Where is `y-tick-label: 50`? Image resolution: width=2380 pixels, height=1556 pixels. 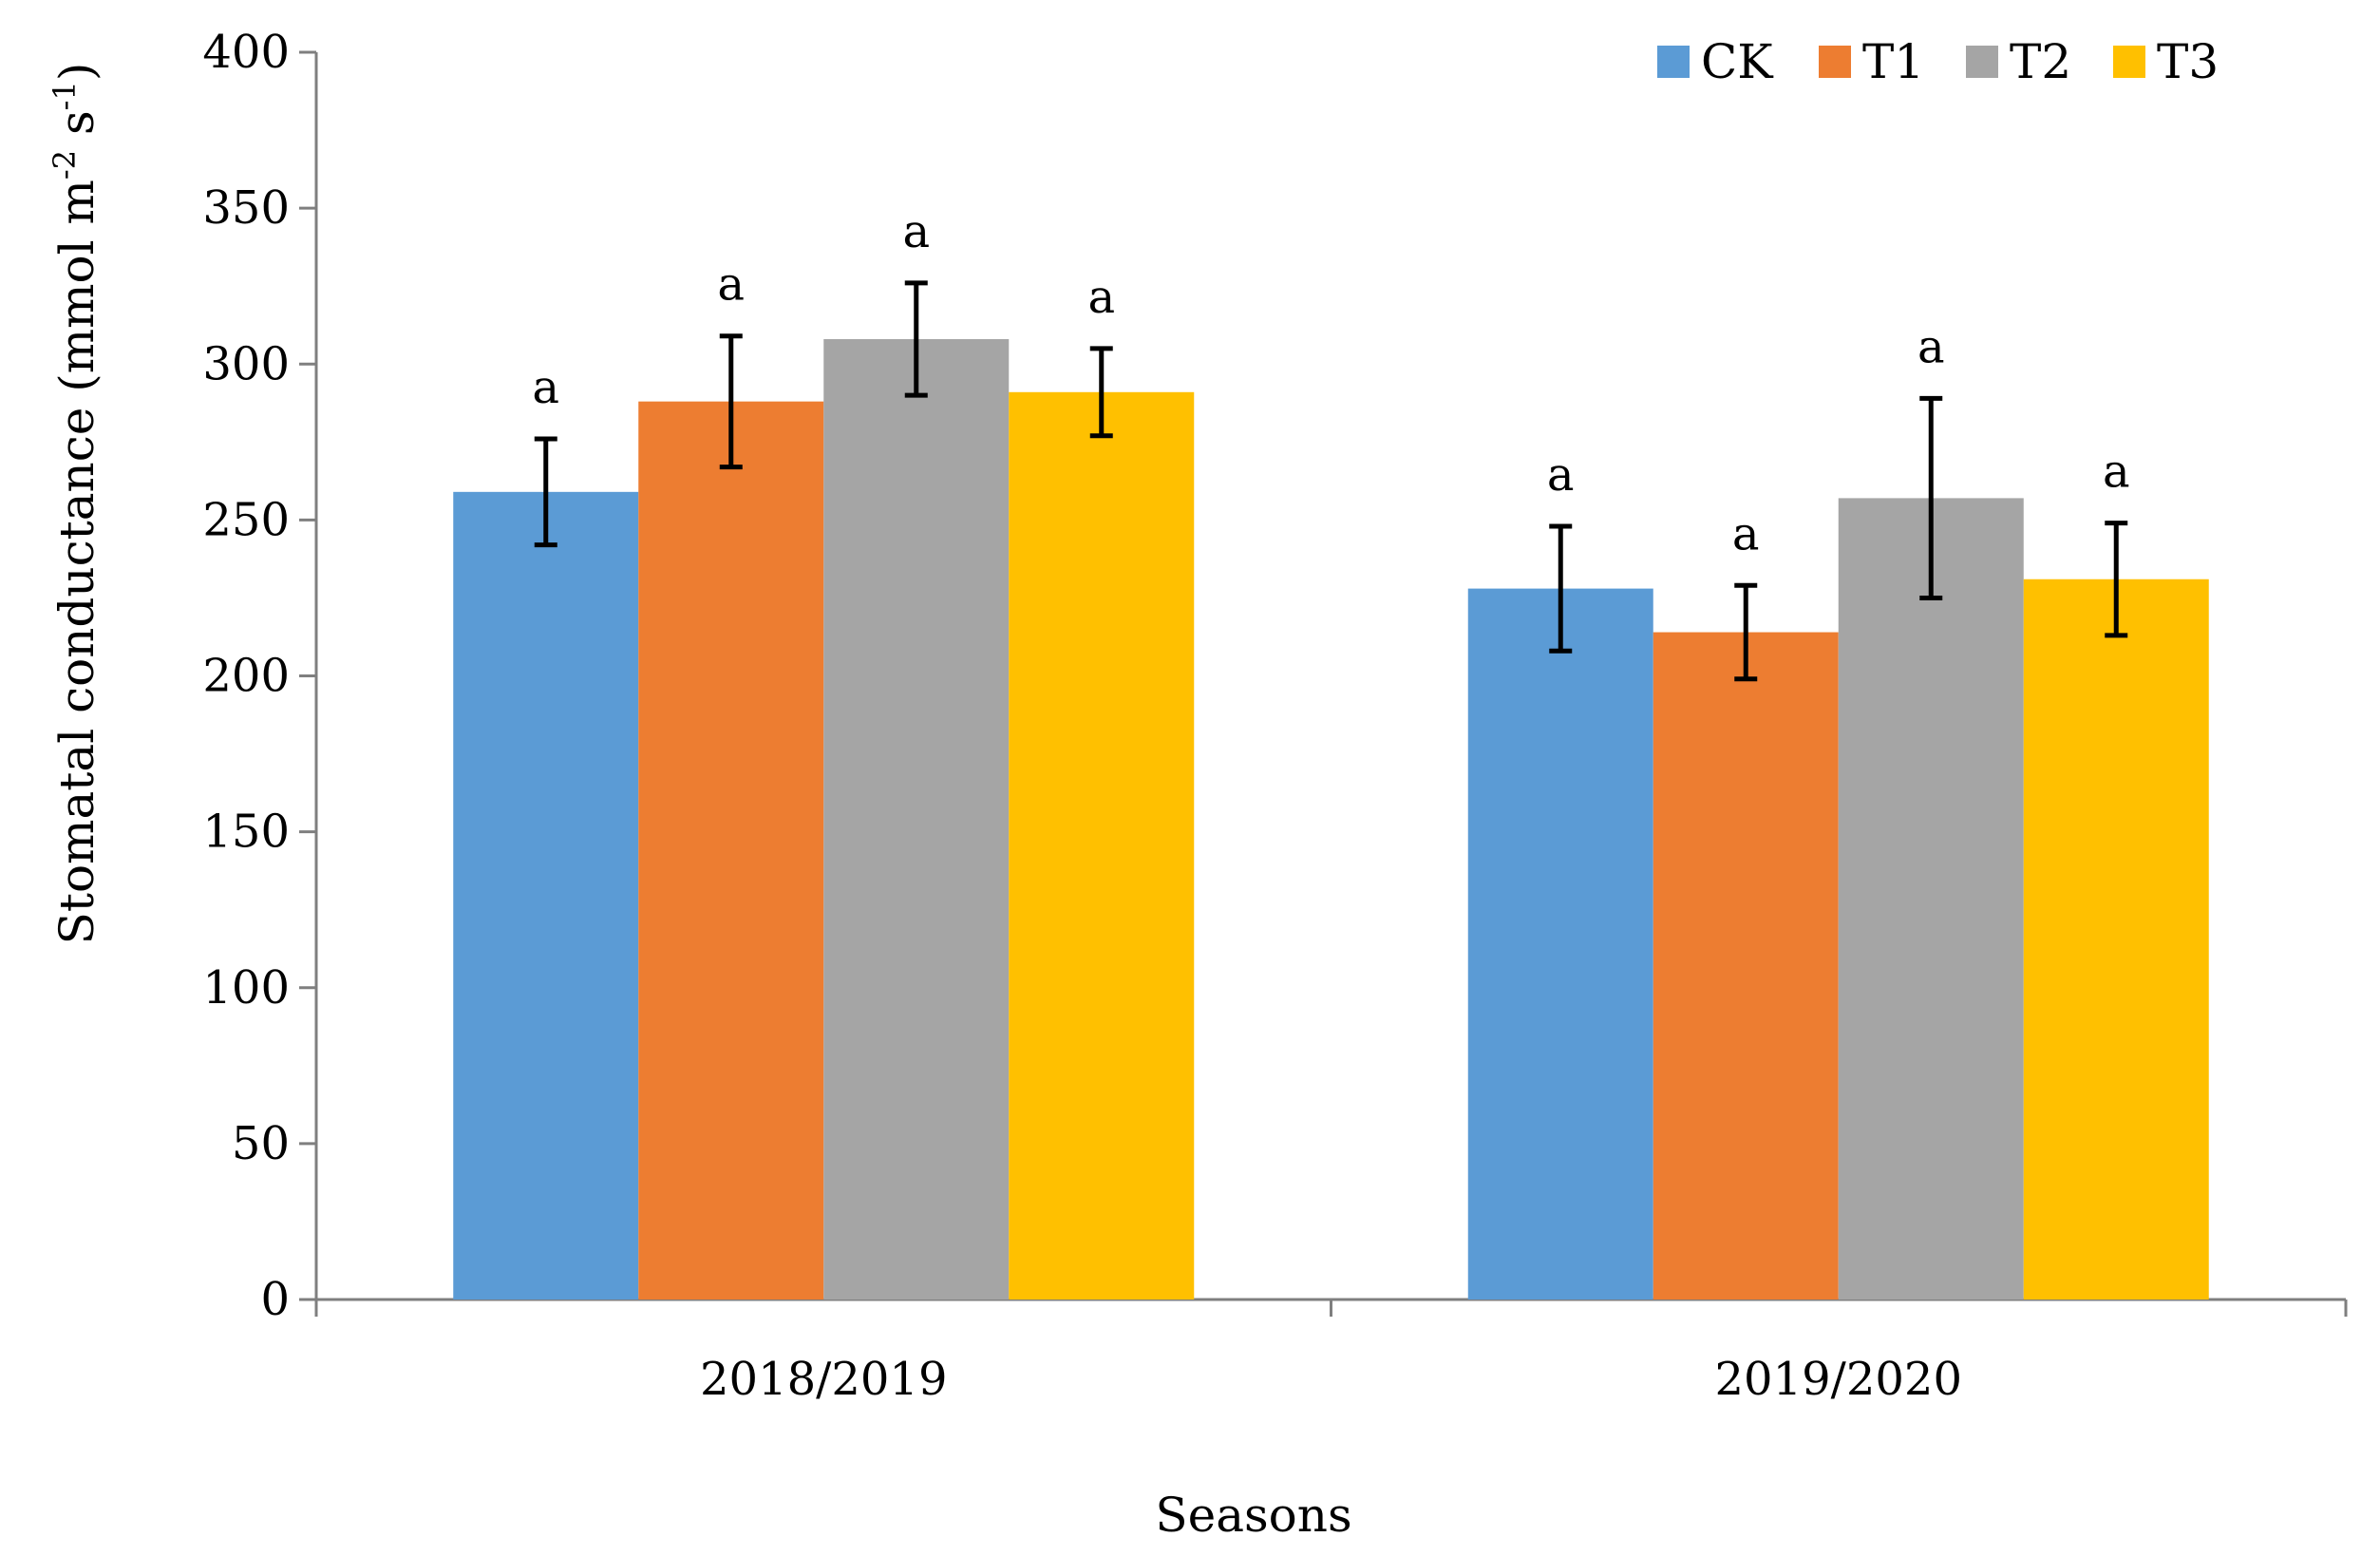 y-tick-label: 50 is located at coordinates (261, 1143).